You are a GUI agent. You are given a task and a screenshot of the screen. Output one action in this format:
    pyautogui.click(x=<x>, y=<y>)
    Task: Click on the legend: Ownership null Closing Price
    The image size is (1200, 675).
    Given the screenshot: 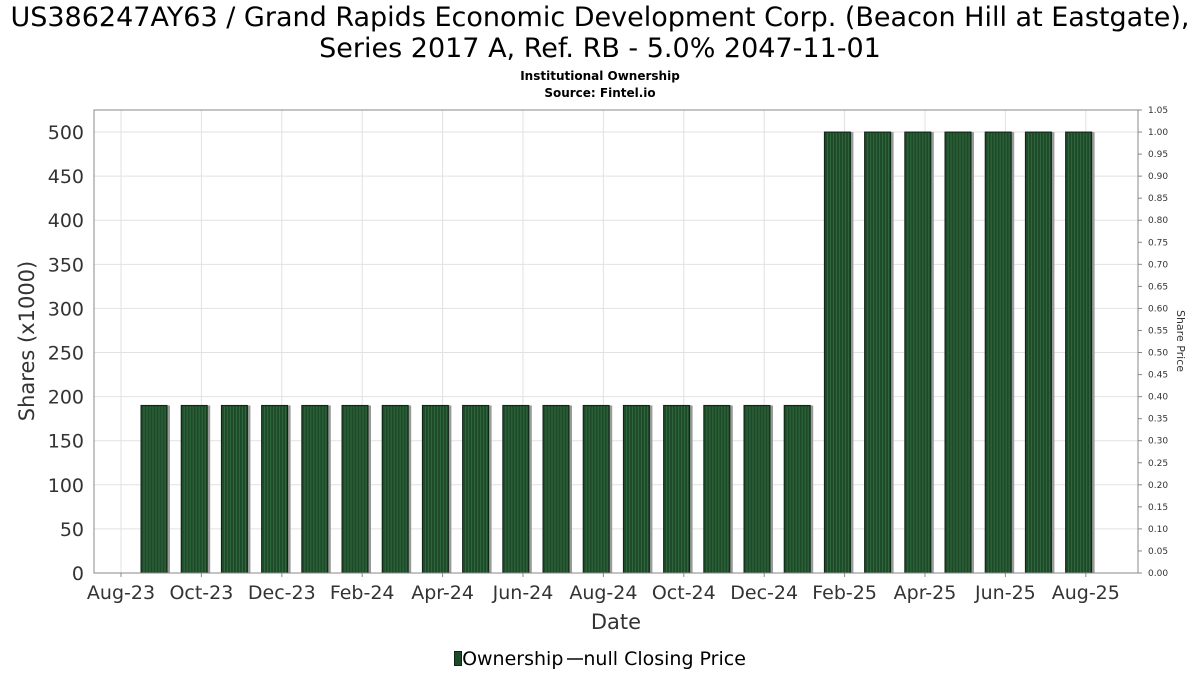 What is the action you would take?
    pyautogui.click(x=600, y=659)
    